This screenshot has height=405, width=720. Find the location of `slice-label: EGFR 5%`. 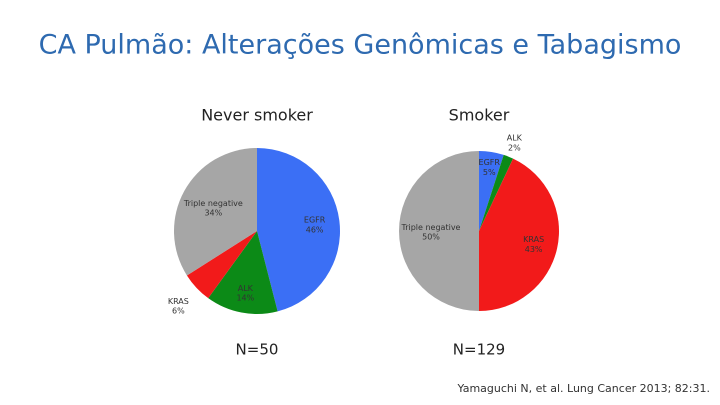

slice-label: EGFR 5% is located at coordinates (490, 167).